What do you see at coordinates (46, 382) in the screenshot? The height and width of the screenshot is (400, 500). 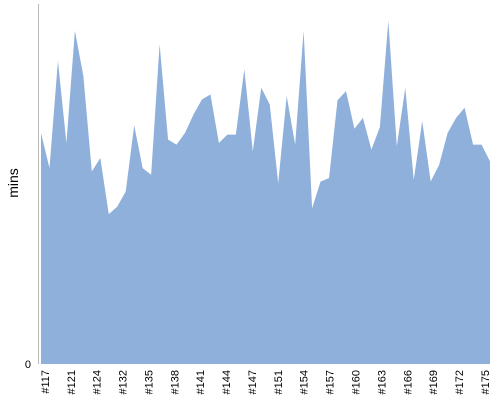 I see `x-tick-label: #117` at bounding box center [46, 382].